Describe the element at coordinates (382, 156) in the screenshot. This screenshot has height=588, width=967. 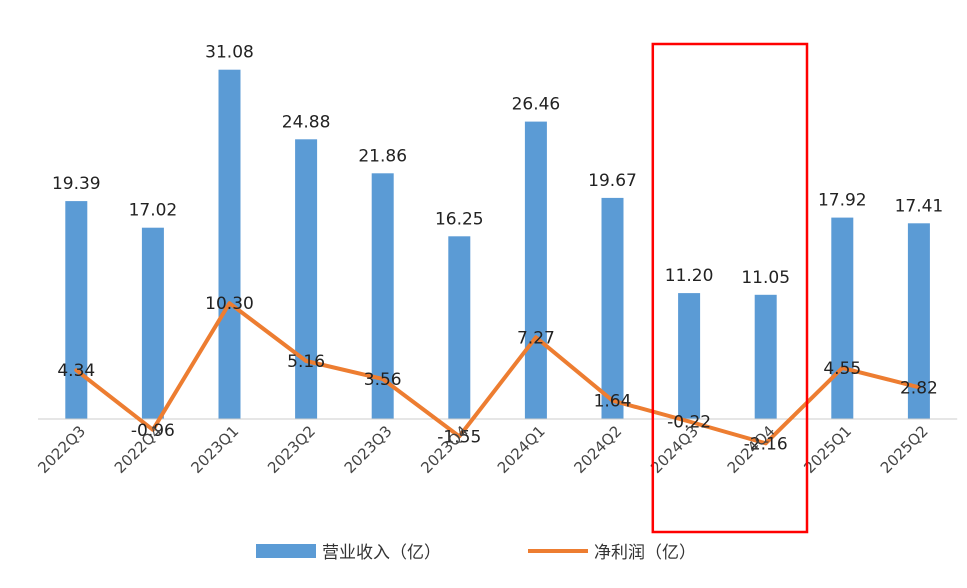
I see `bar-label-2023Q3: 21.86` at that location.